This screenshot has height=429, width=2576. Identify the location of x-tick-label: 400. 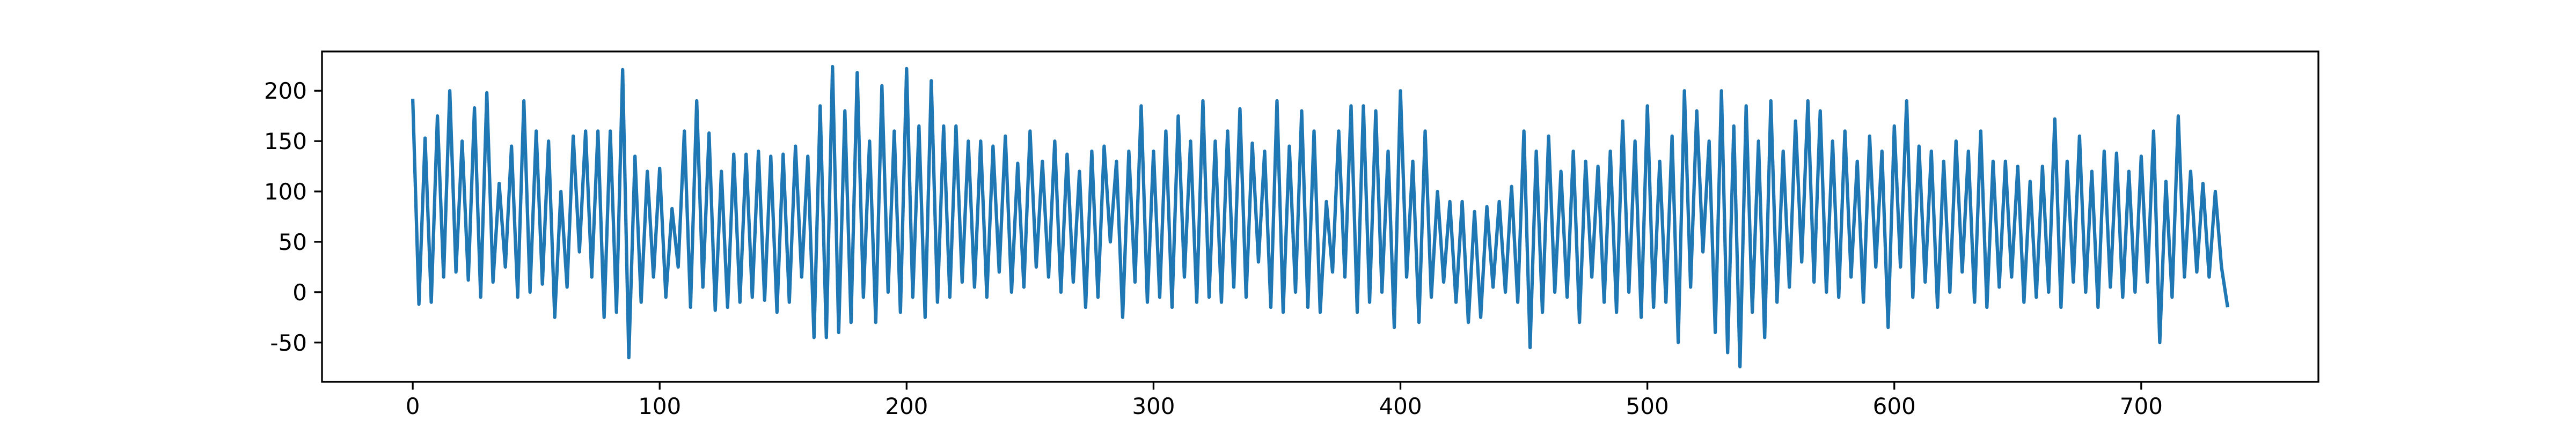
(1400, 406).